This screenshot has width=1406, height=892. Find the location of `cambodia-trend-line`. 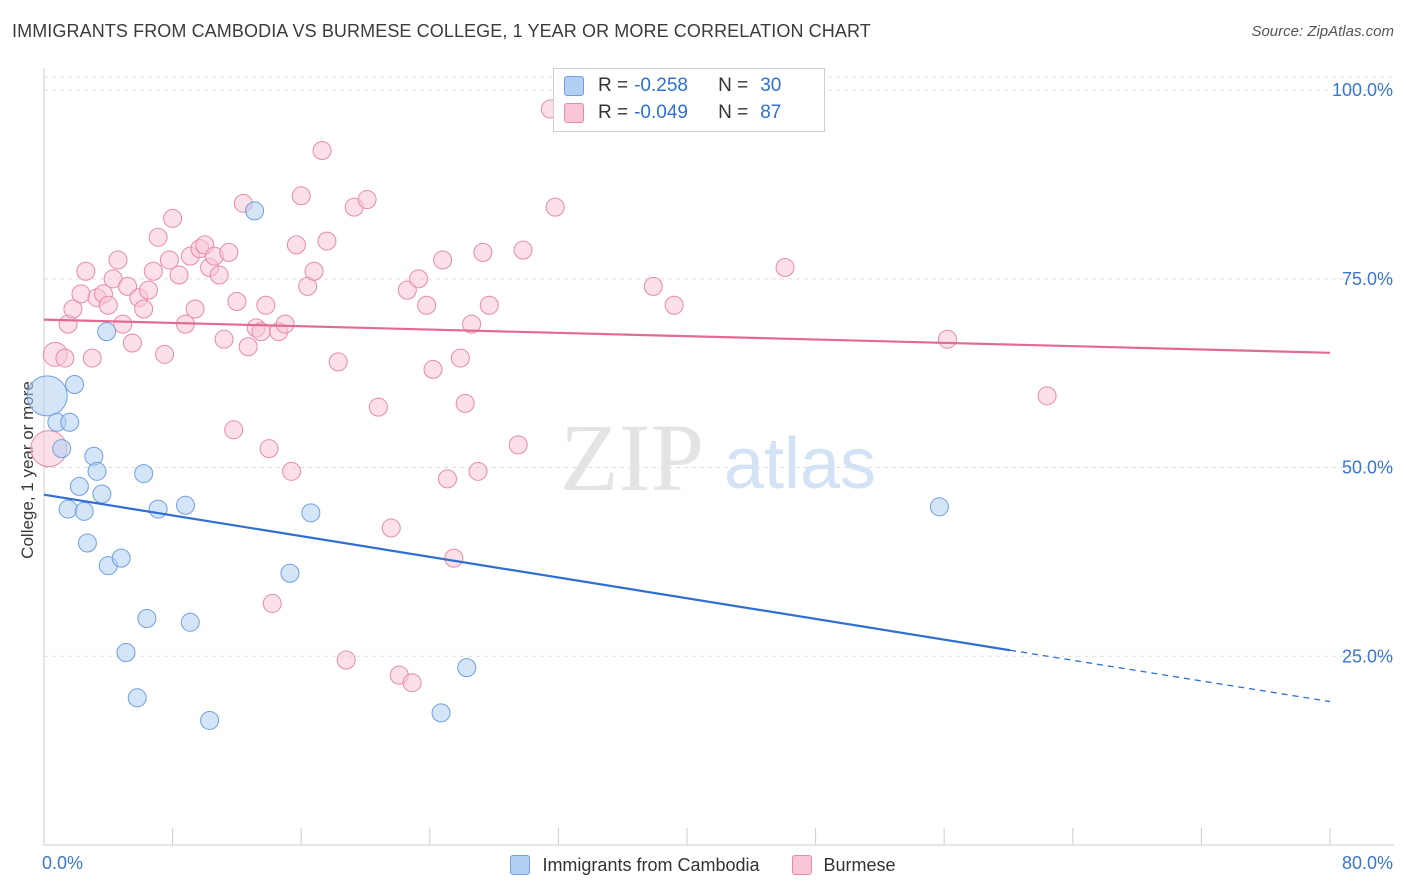

cambodia-trend-line is located at coordinates (527, 572).